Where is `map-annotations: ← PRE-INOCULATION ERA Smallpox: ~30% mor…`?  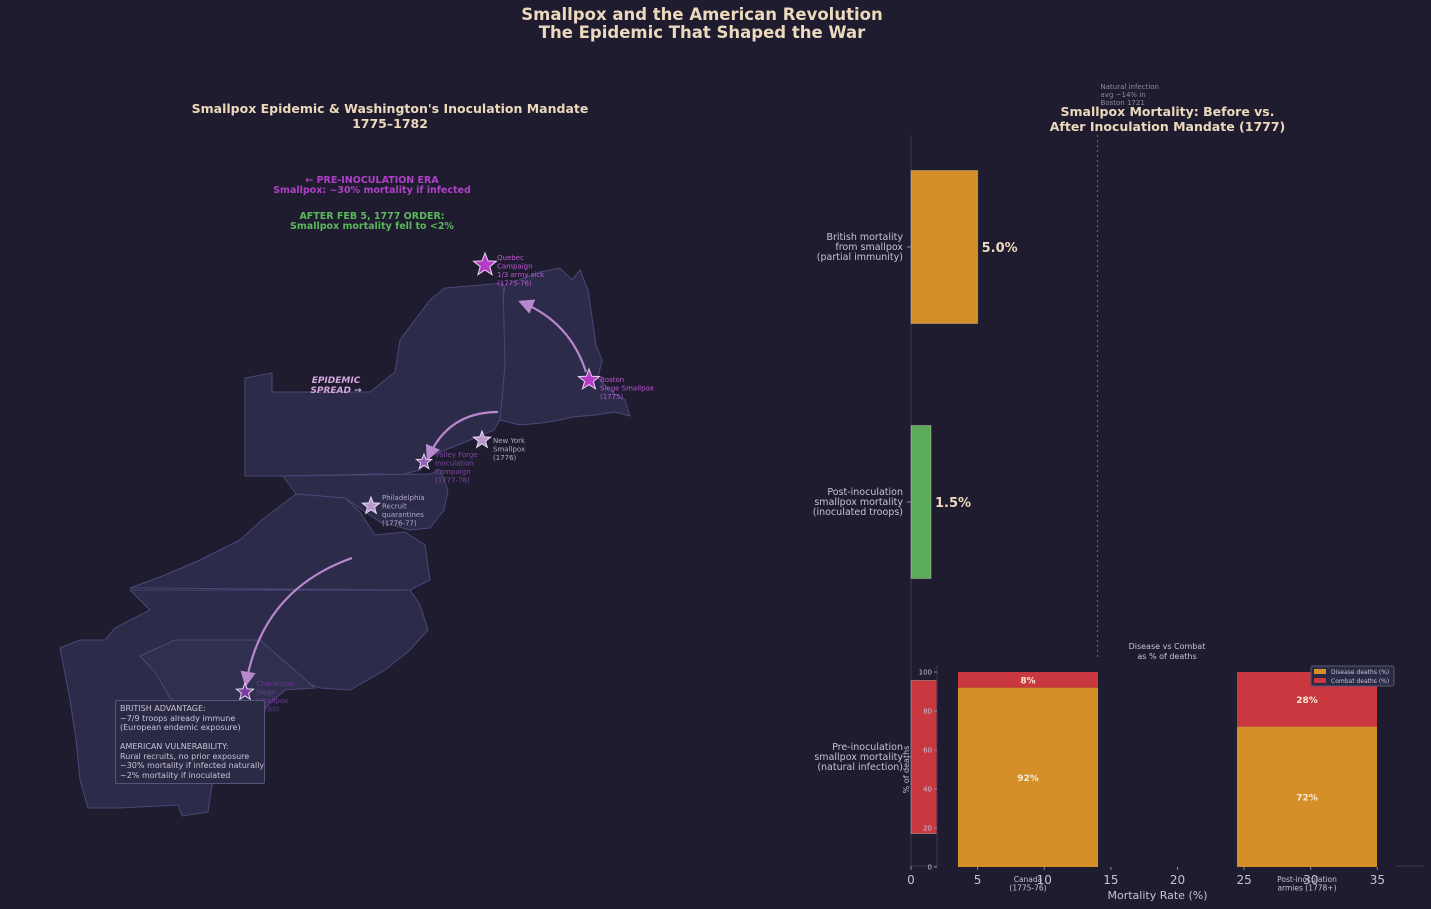
map-annotations: ← PRE-INOCULATION ERA Smallpox: ~30% mor… is located at coordinates (372, 285).